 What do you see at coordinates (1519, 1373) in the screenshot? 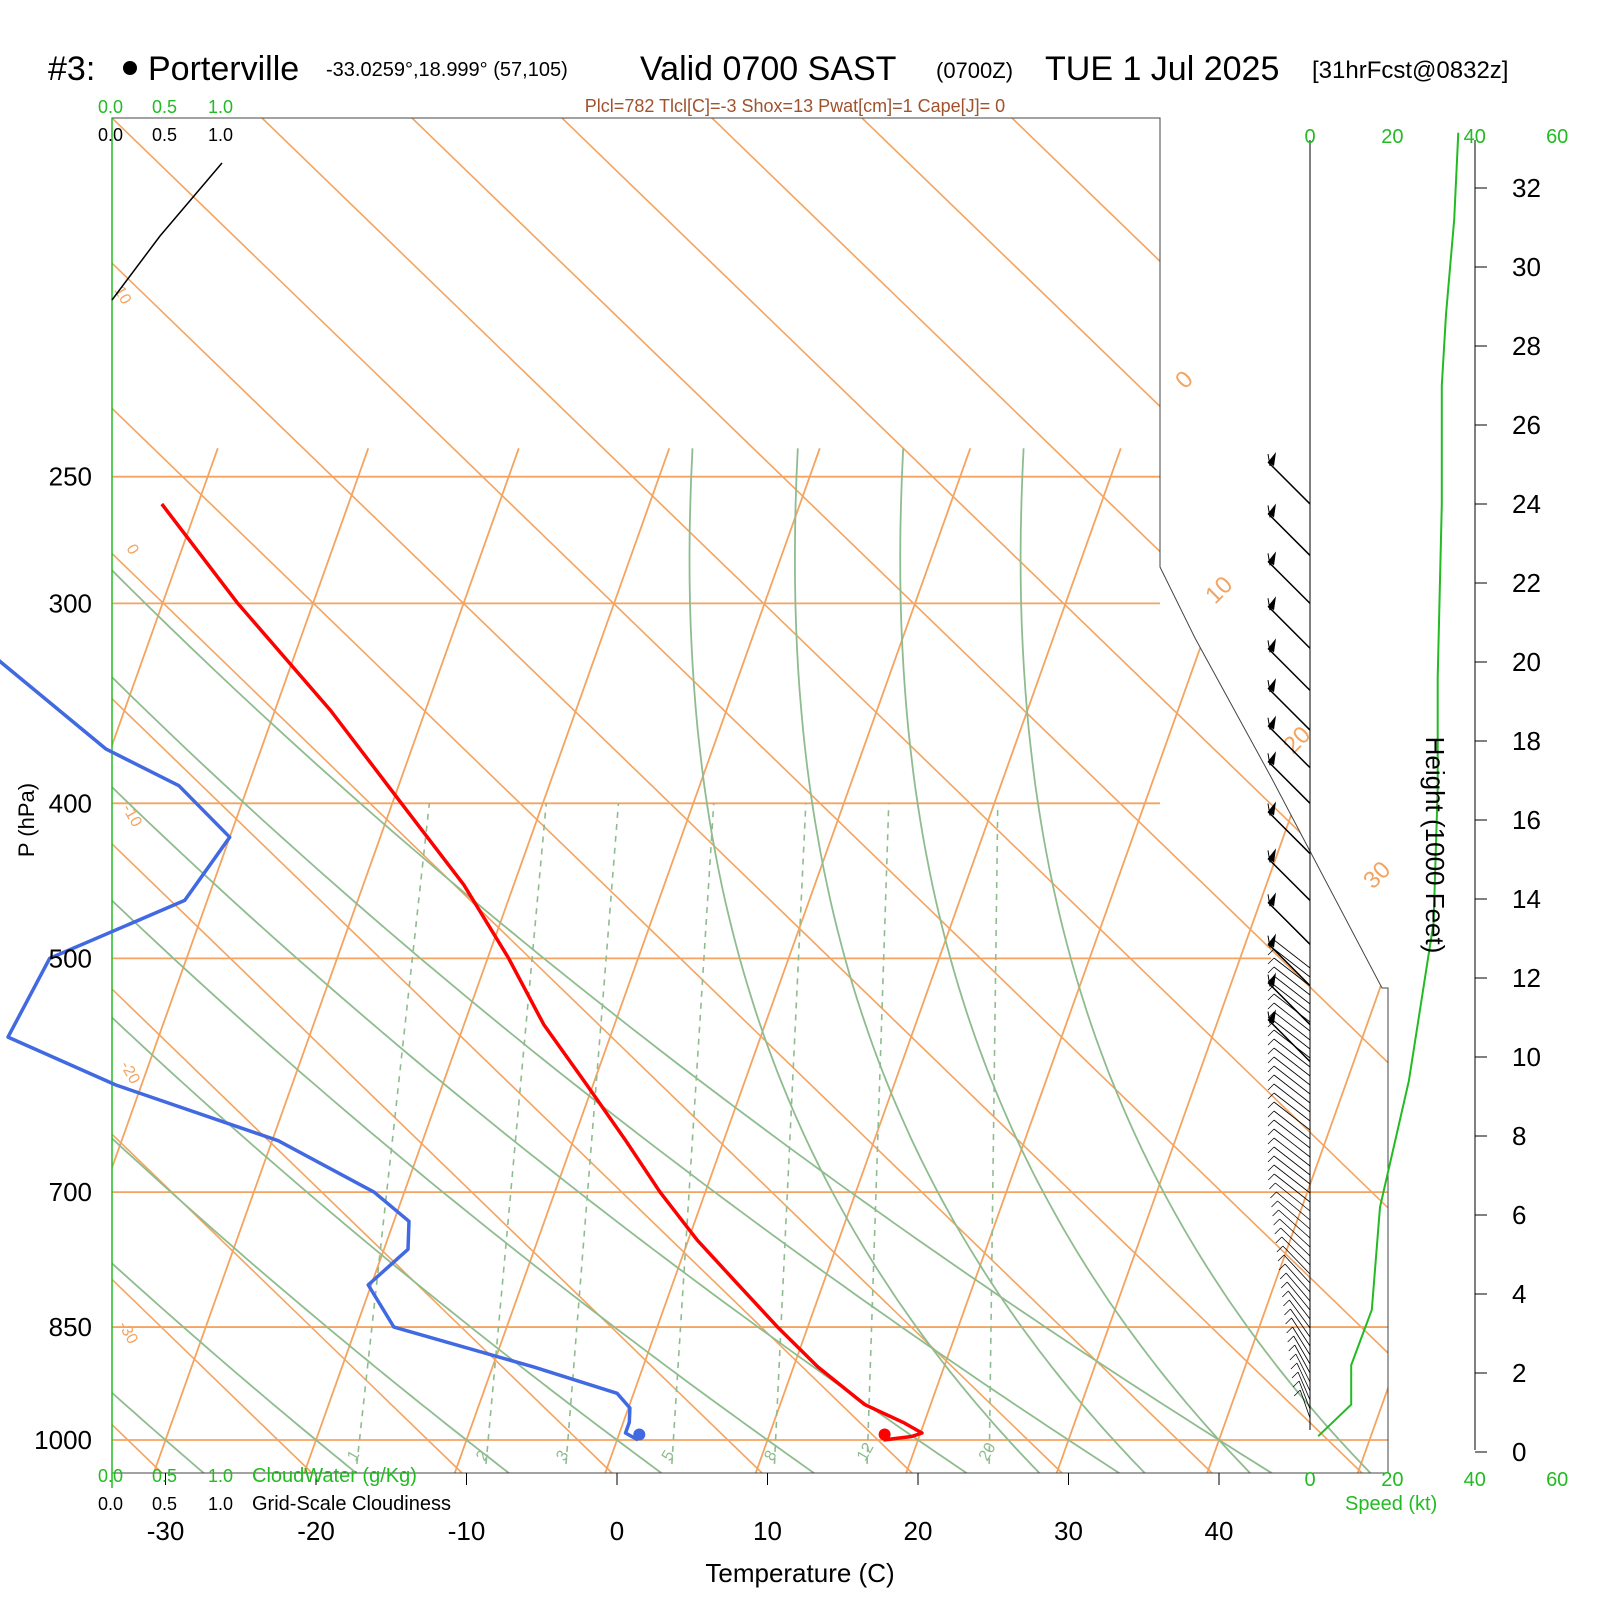
I see `height-tick-label: 2` at bounding box center [1519, 1373].